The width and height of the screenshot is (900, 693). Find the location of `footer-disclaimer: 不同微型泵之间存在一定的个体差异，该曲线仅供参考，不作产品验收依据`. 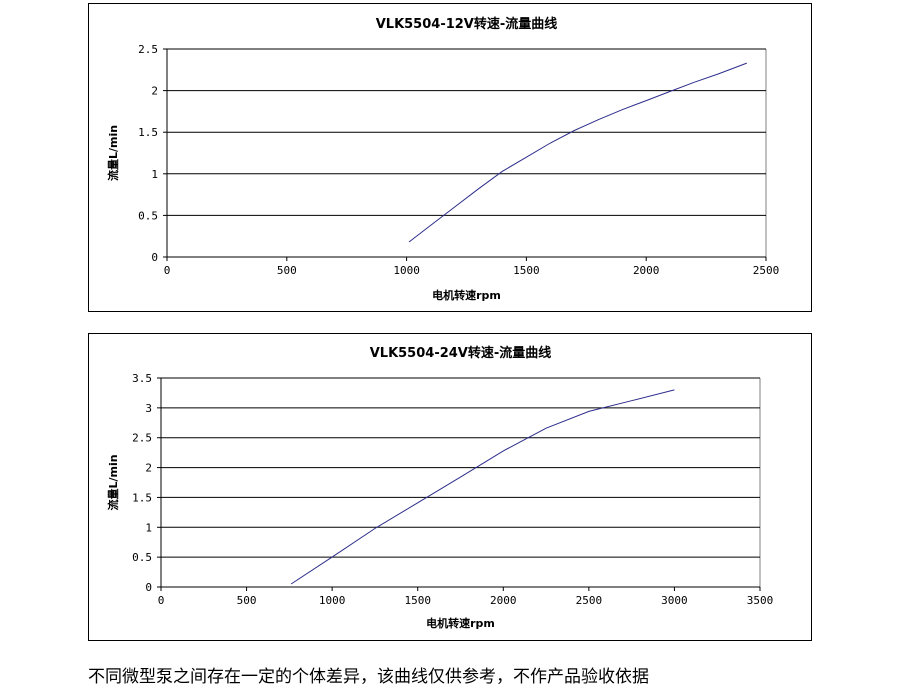

footer-disclaimer: 不同微型泵之间存在一定的个体差异，该曲线仅供参考，不作产品验收依据 is located at coordinates (368, 677).